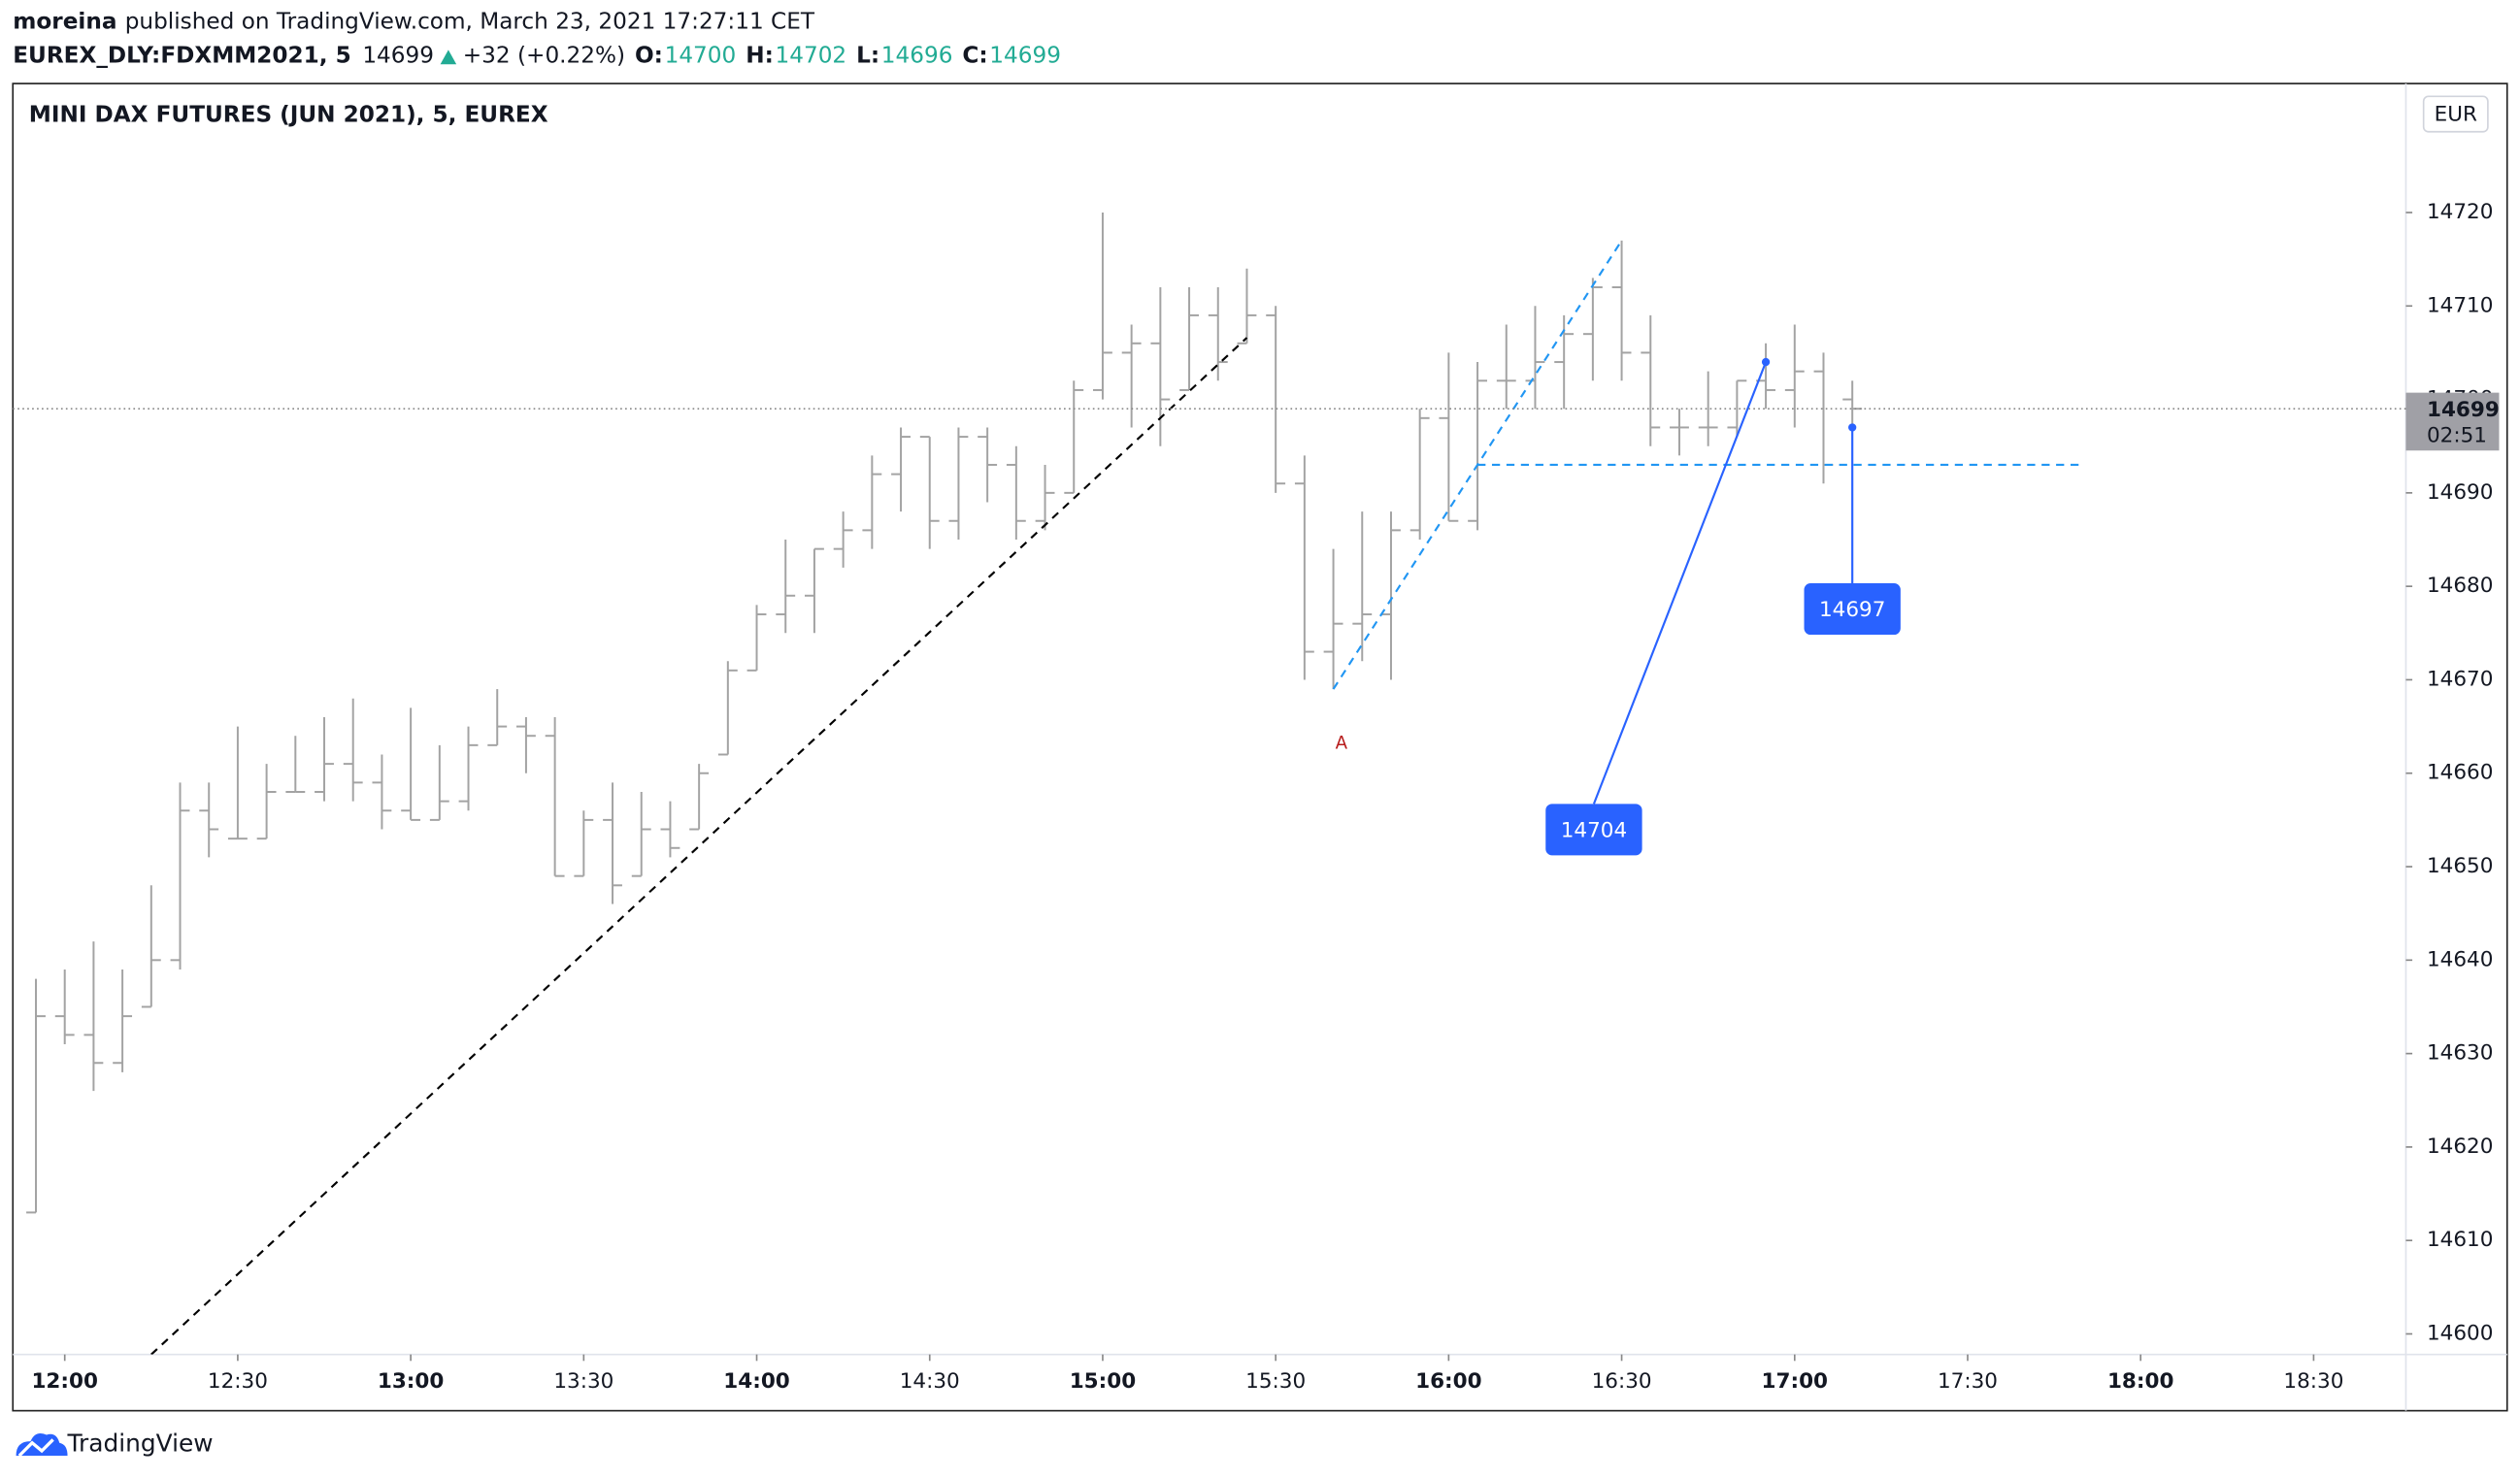  What do you see at coordinates (2460, 1334) in the screenshot?
I see `y-tick-label: 14600` at bounding box center [2460, 1334].